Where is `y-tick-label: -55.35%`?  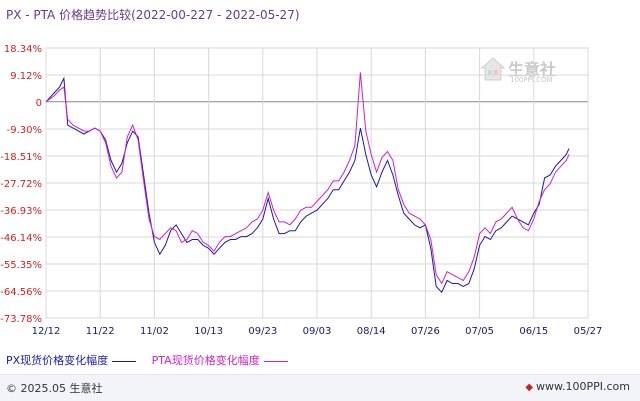
y-tick-label: -55.35% is located at coordinates (21, 265).